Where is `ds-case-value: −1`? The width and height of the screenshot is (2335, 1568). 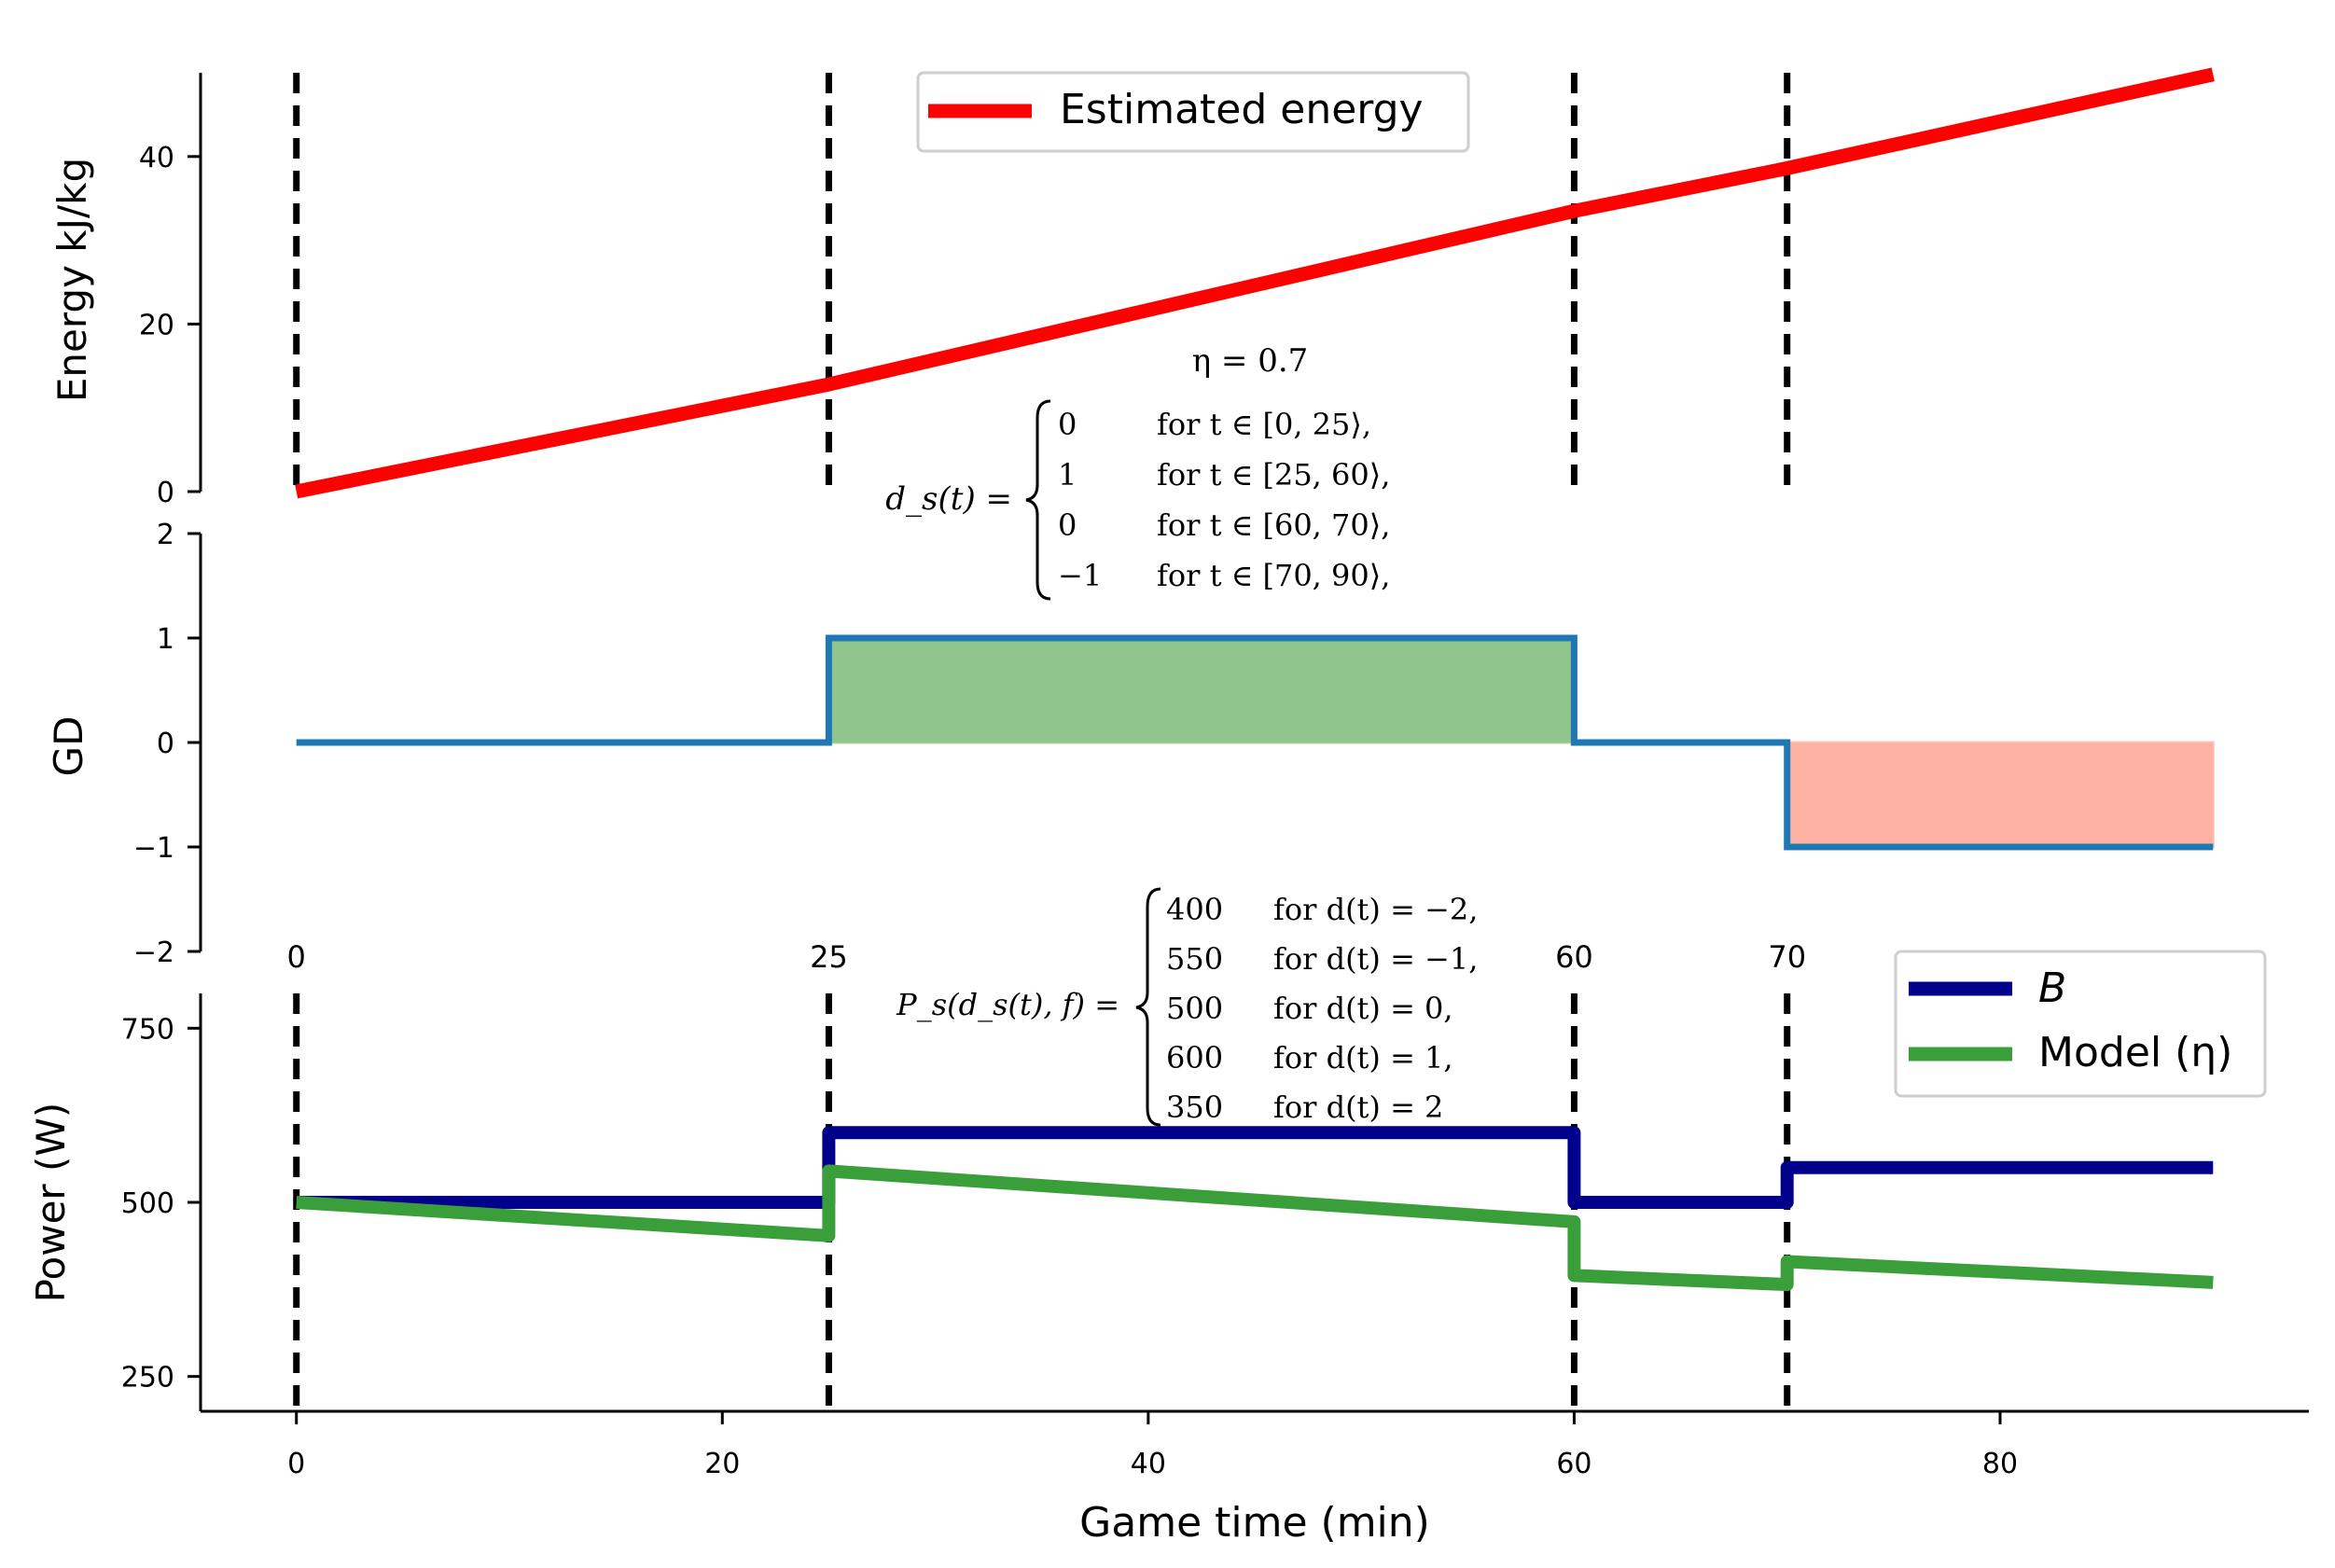
ds-case-value: −1 is located at coordinates (1080, 575).